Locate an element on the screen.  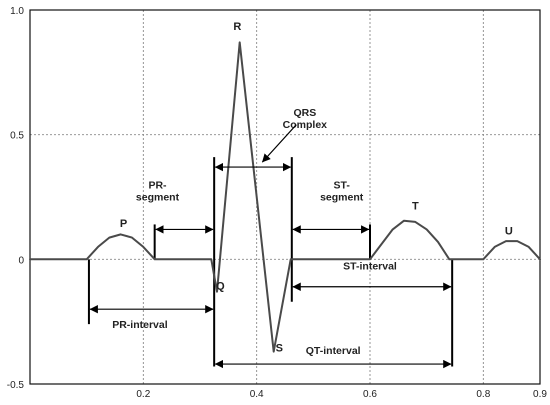
interval-label-2: QRS is located at coordinates (304, 113).